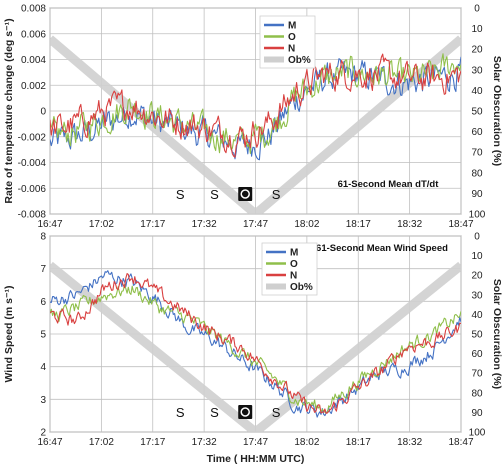 The image size is (502, 468). What do you see at coordinates (43, 112) in the screenshot?
I see `y-tick-label: 0` at bounding box center [43, 112].